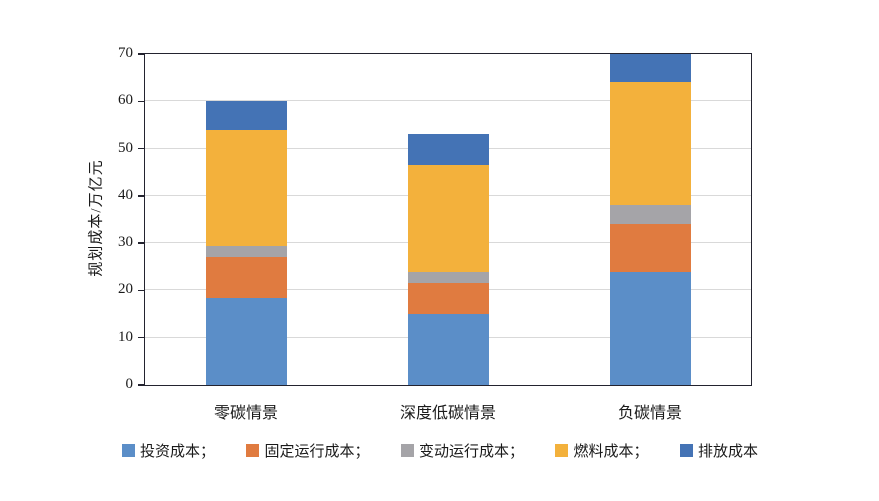 The image size is (879, 501). What do you see at coordinates (125, 194) in the screenshot?
I see `y-tick-label: 40` at bounding box center [125, 194].